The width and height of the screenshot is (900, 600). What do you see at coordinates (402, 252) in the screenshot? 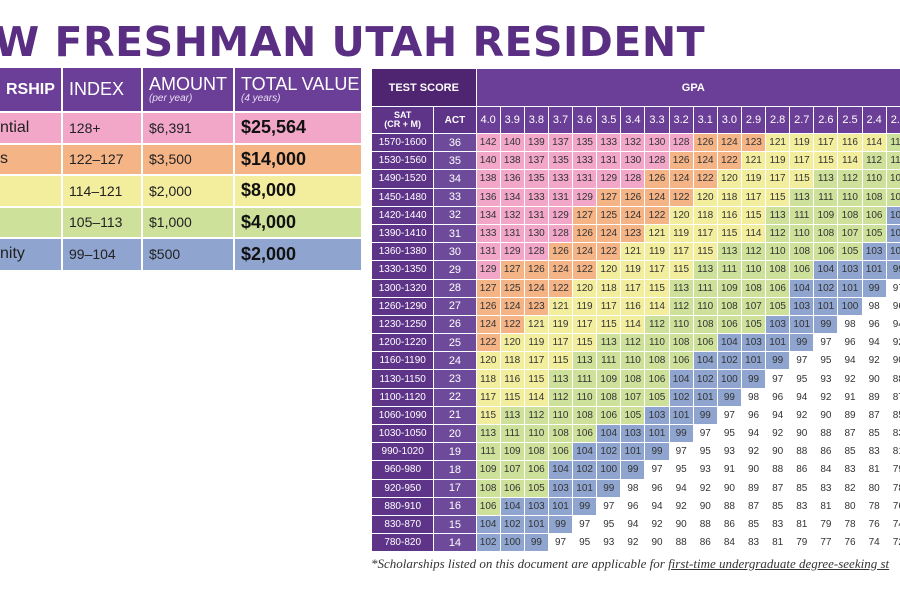
I see `sat-range: 1360-1380` at bounding box center [402, 252].